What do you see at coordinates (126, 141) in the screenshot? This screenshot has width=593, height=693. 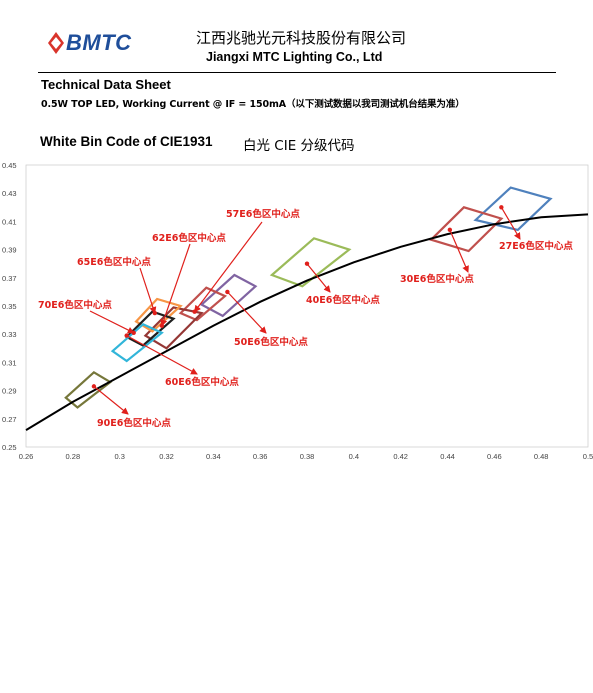 I see `section-title-en: White Bin Code of CIE1931` at bounding box center [126, 141].